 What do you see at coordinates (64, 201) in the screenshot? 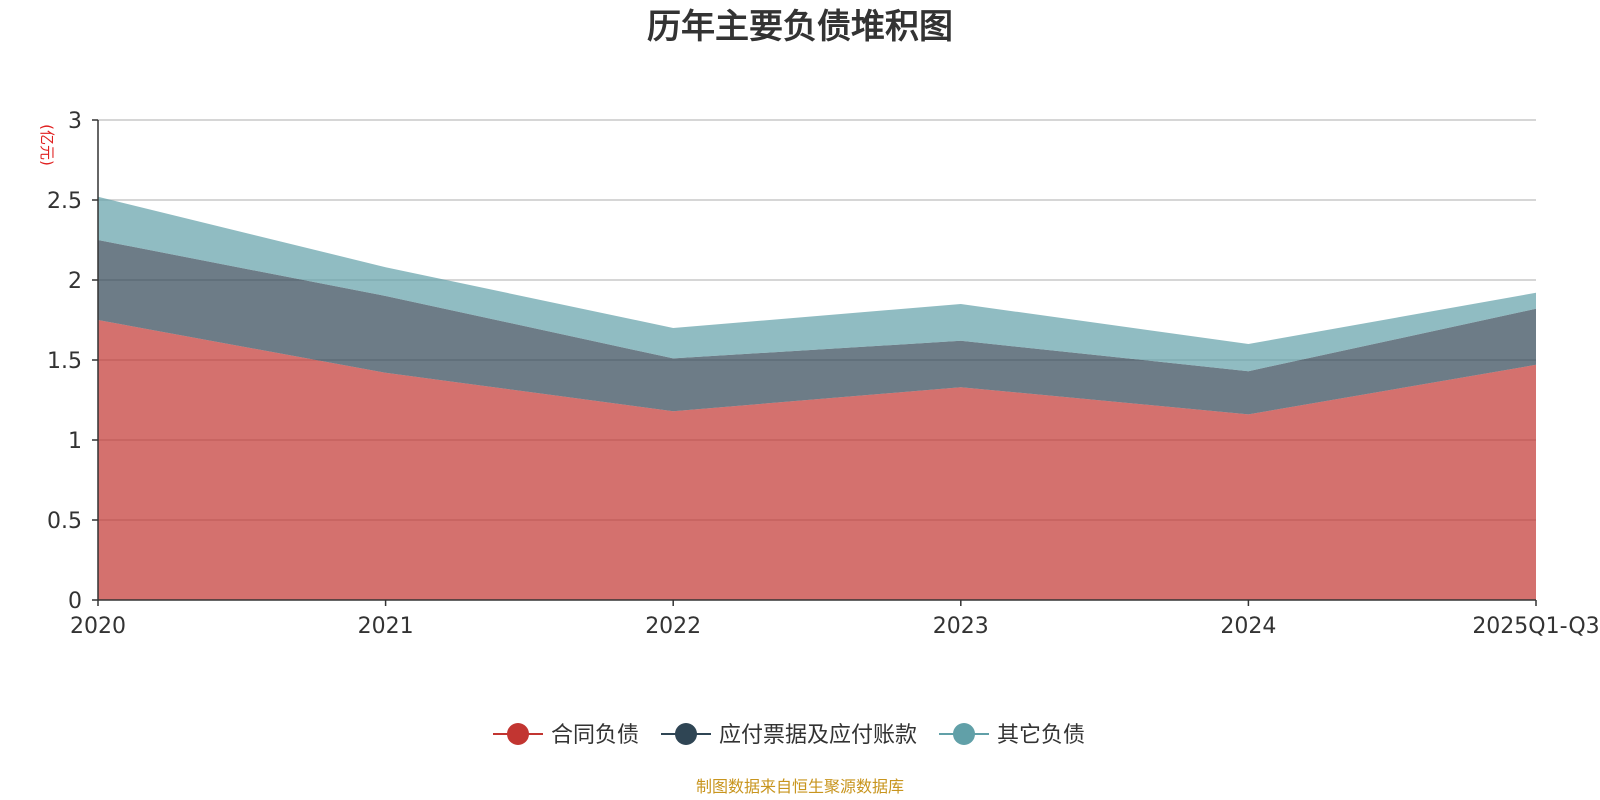
I see `y-tick-label: 2.5` at bounding box center [64, 201].